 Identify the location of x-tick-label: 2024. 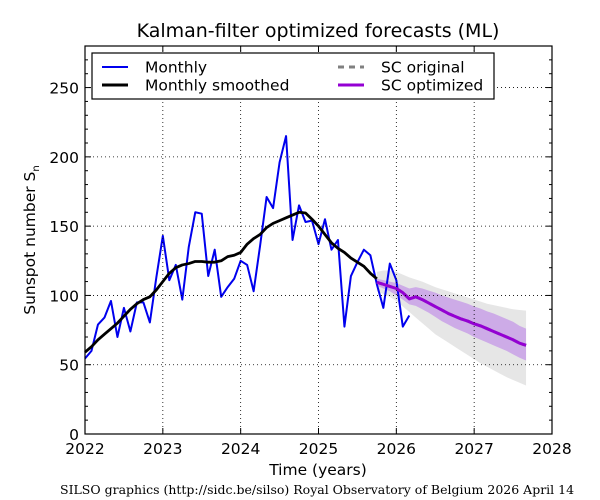
(240, 449).